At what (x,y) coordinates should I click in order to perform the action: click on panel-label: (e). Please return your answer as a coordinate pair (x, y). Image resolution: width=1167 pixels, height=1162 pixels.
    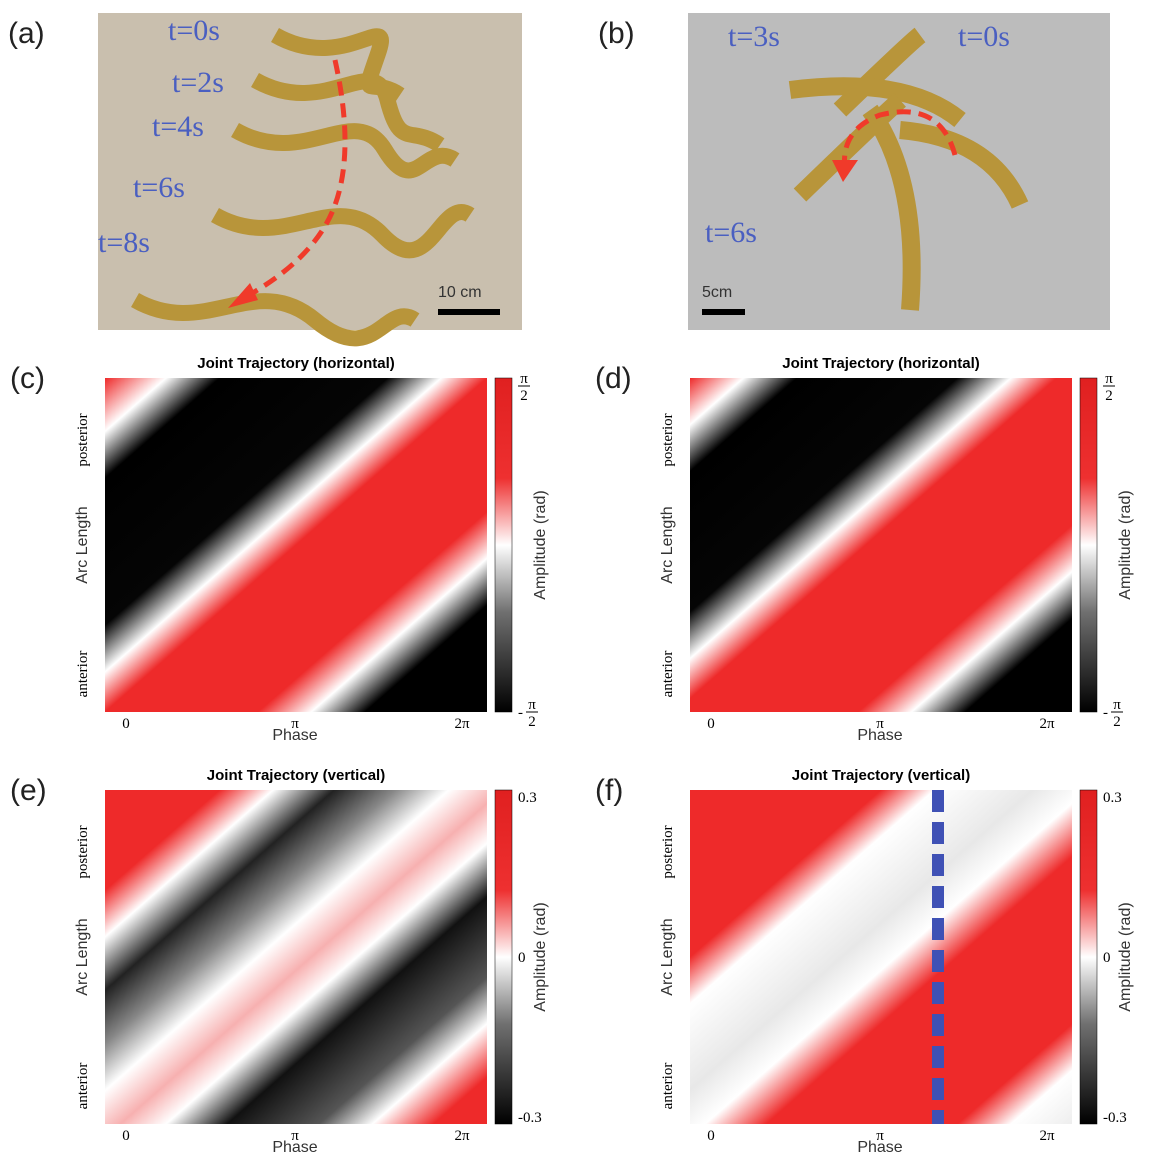
    Looking at the image, I should click on (28, 790).